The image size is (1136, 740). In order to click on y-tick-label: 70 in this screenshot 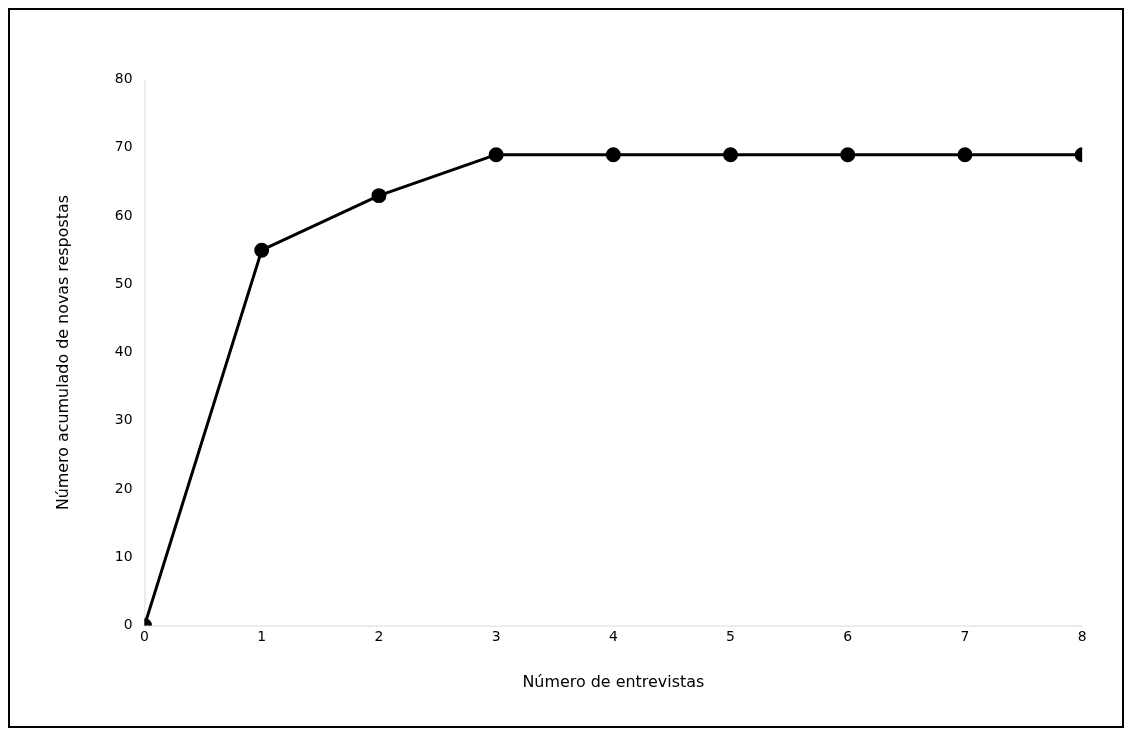, I will do `click(123, 146)`.